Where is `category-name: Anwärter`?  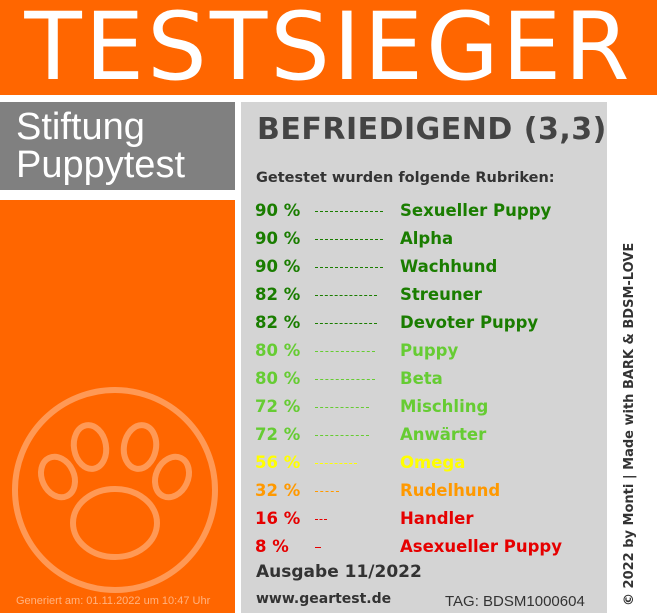
category-name: Anwärter is located at coordinates (443, 434).